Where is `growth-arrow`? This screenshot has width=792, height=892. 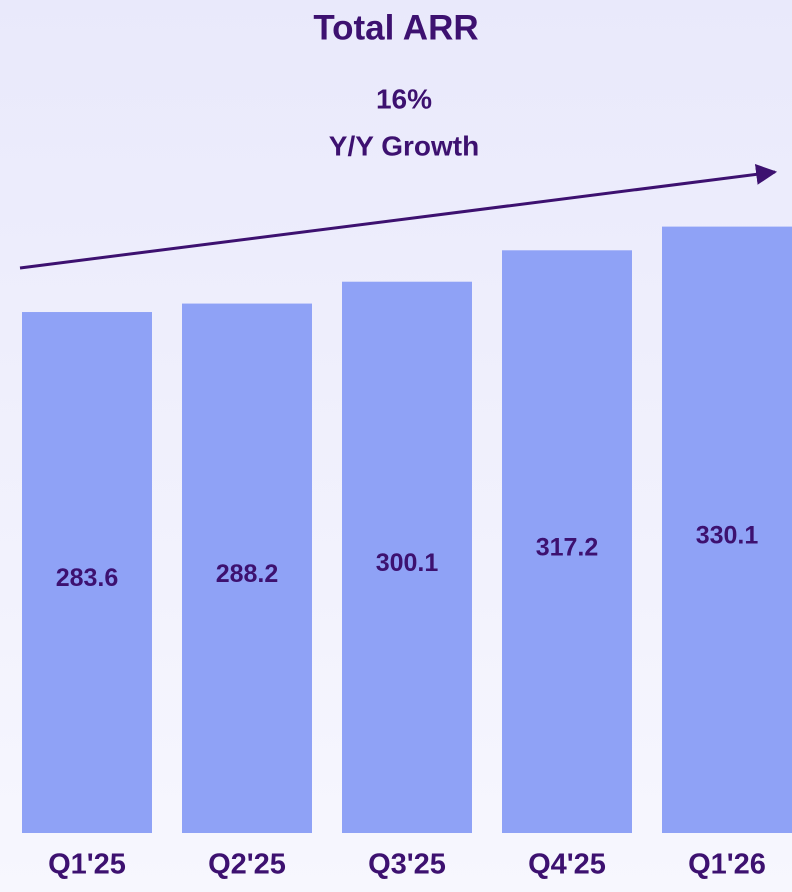
growth-arrow is located at coordinates (398, 216).